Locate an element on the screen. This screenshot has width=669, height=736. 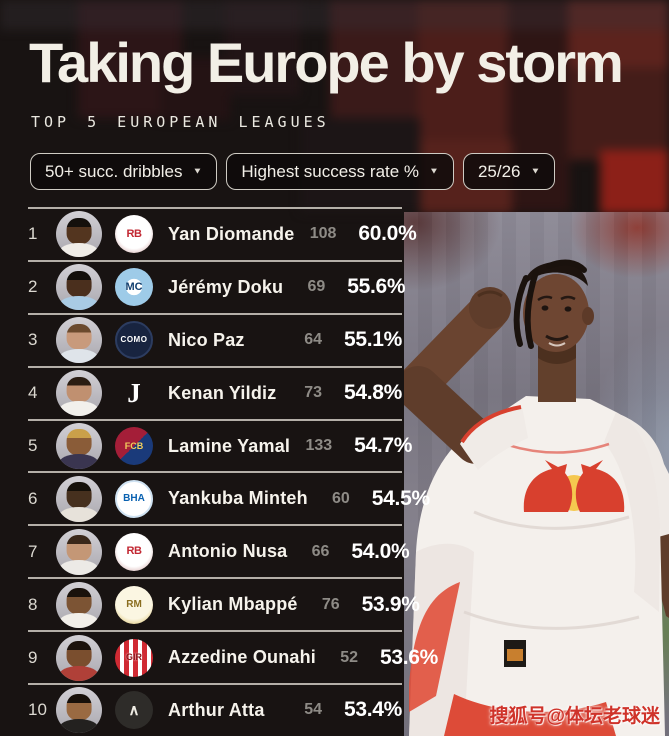
player-name: Lamine Yamal is located at coordinates (229, 445).